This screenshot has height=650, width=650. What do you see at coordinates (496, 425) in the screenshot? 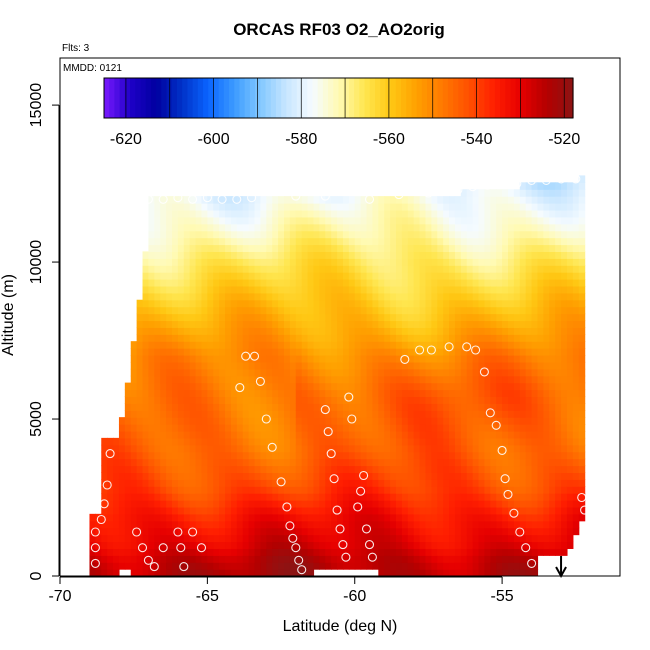
I see `measurement-point` at bounding box center [496, 425].